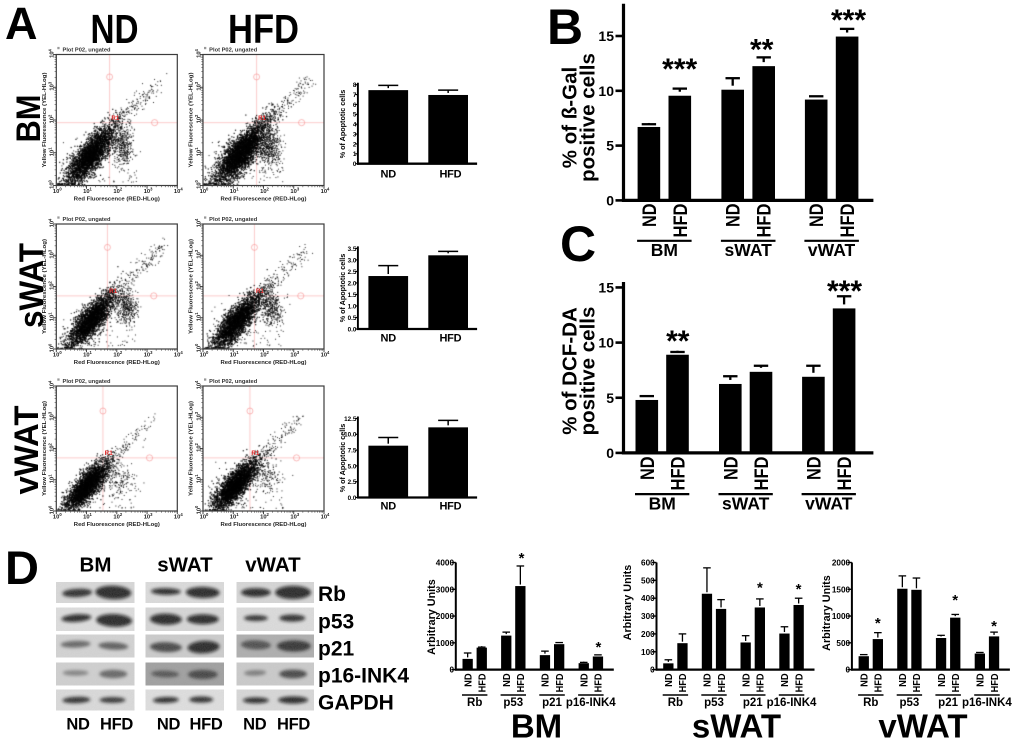 This screenshot has height=748, width=1020. I want to click on svg-text: 200, so click(648, 634).